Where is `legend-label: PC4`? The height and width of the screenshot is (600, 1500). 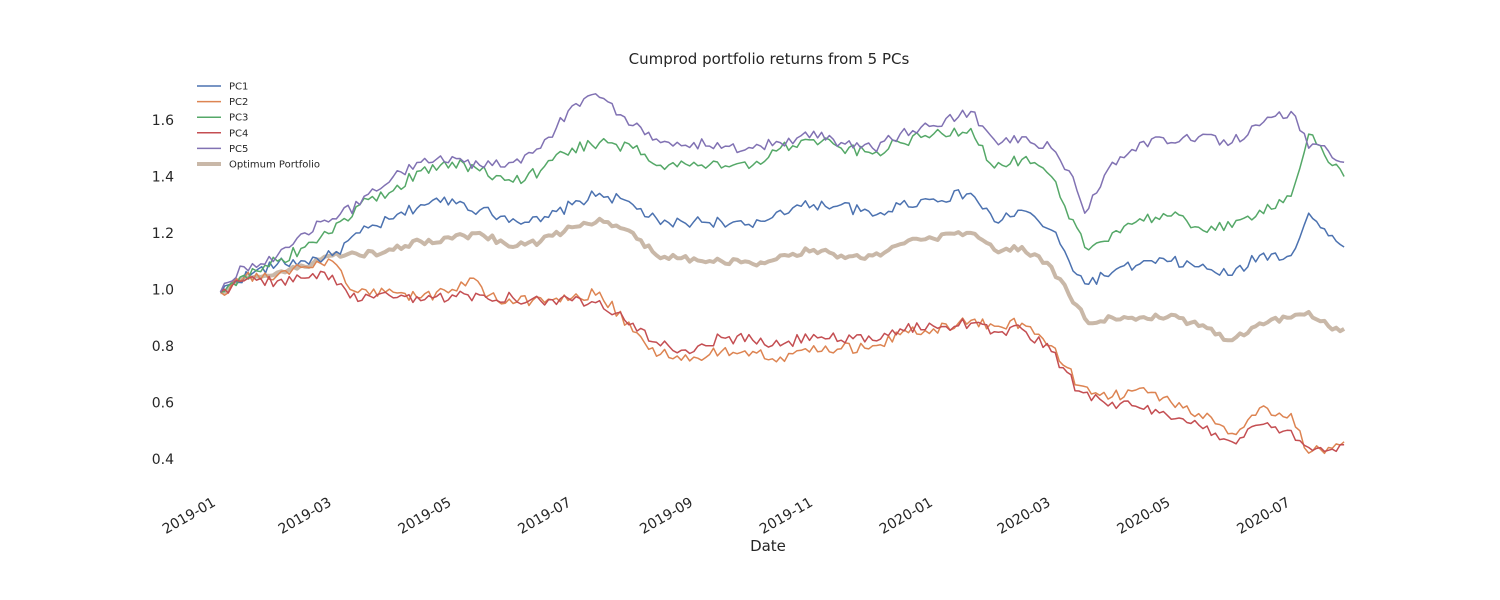
legend-label: PC4 is located at coordinates (238, 133).